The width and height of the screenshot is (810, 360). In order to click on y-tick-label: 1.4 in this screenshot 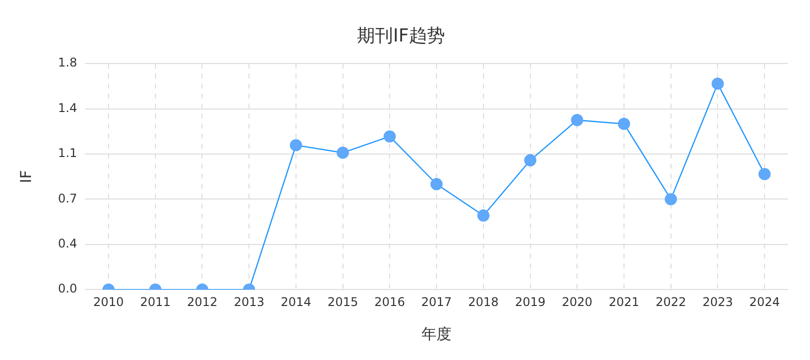, I will do `click(68, 107)`.